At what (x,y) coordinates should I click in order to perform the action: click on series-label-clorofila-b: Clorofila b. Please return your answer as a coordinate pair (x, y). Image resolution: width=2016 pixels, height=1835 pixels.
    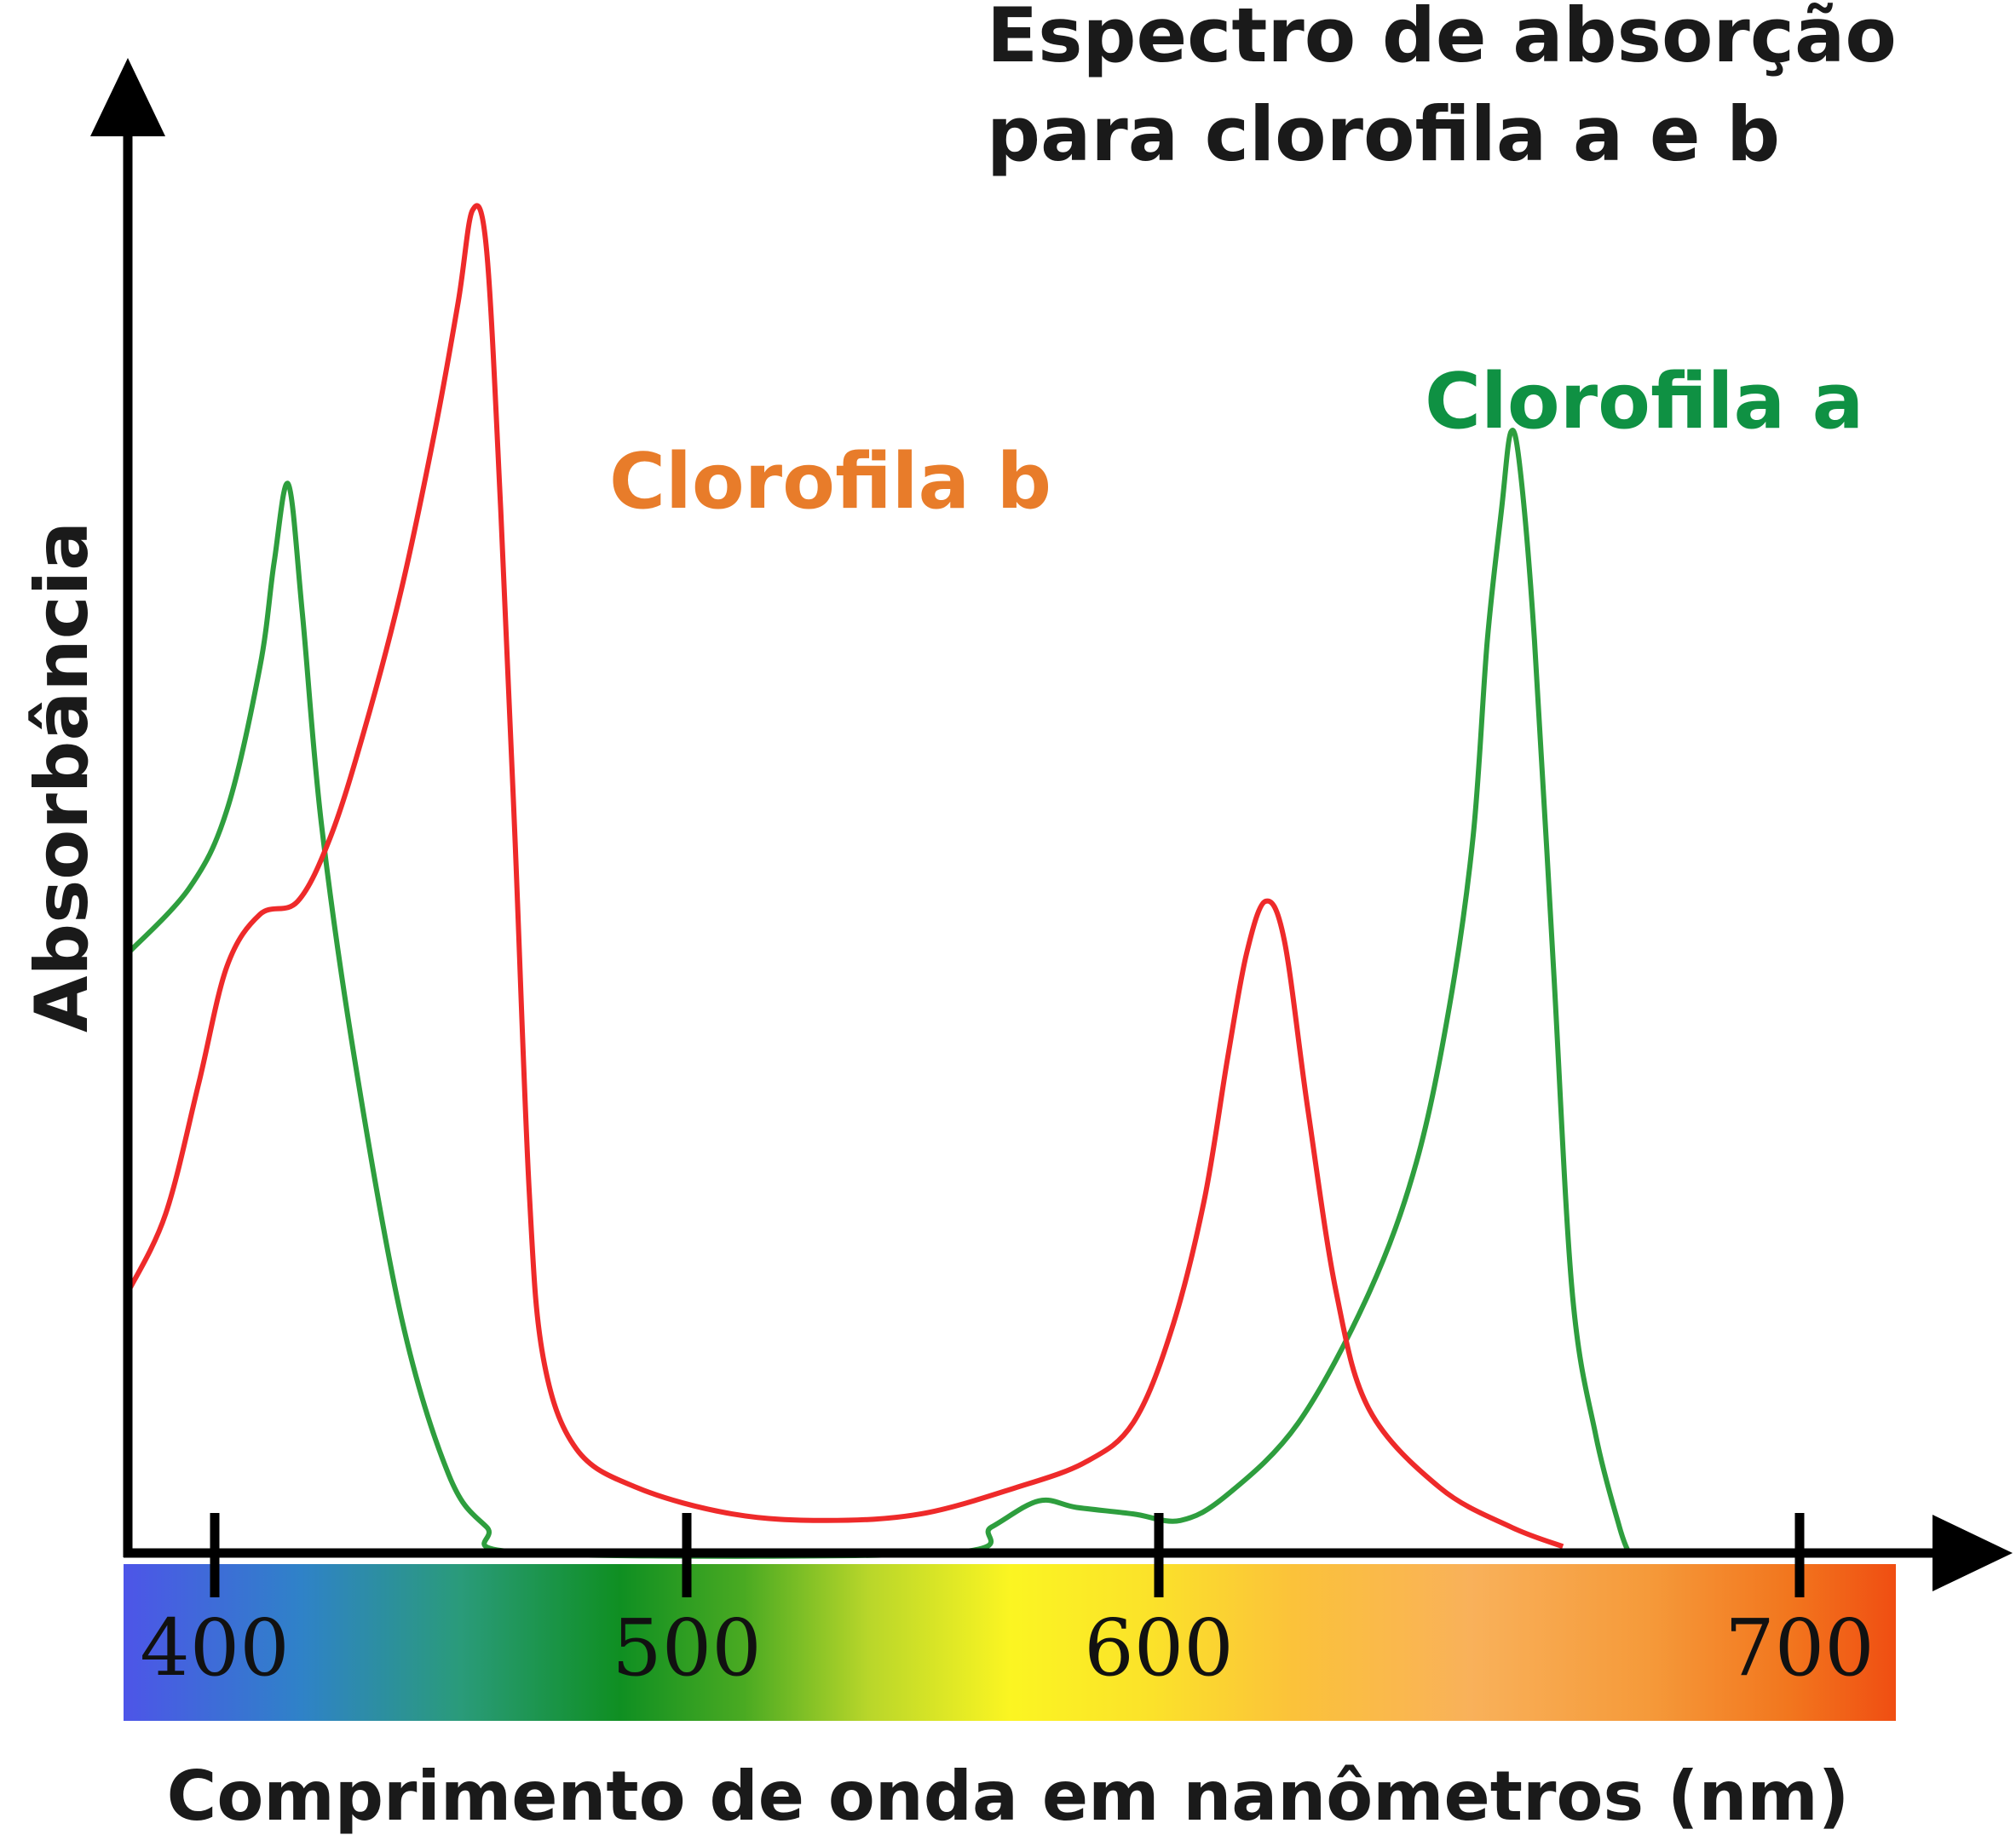
    Looking at the image, I should click on (830, 482).